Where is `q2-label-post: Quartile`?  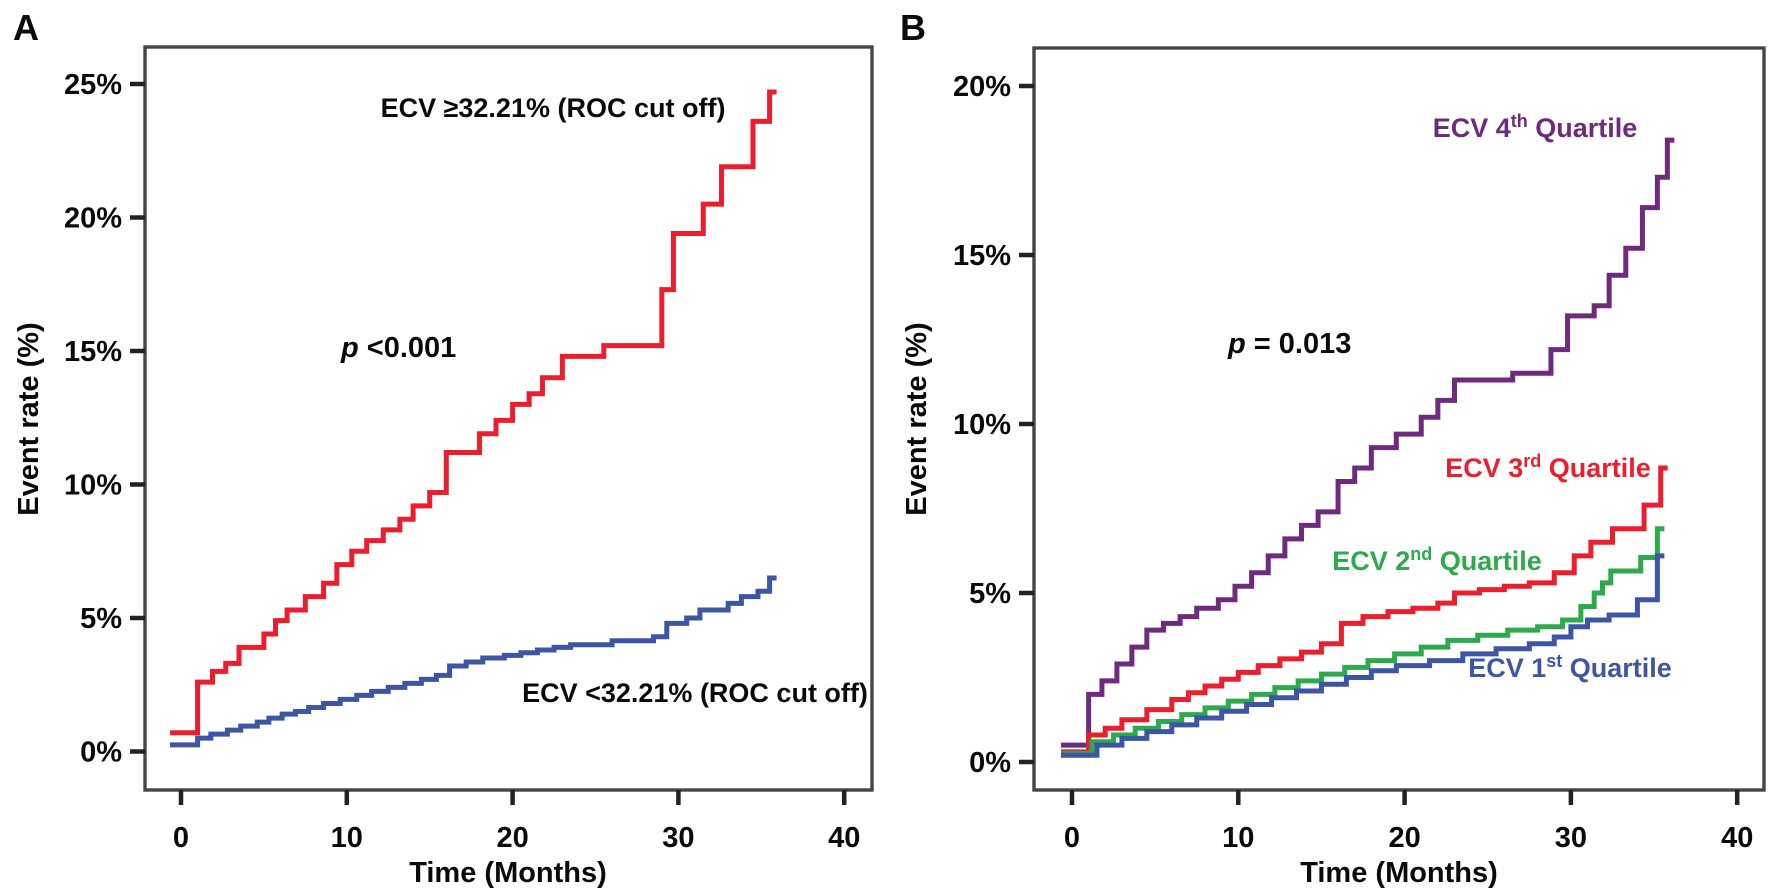
q2-label-post: Quartile is located at coordinates (1487, 561).